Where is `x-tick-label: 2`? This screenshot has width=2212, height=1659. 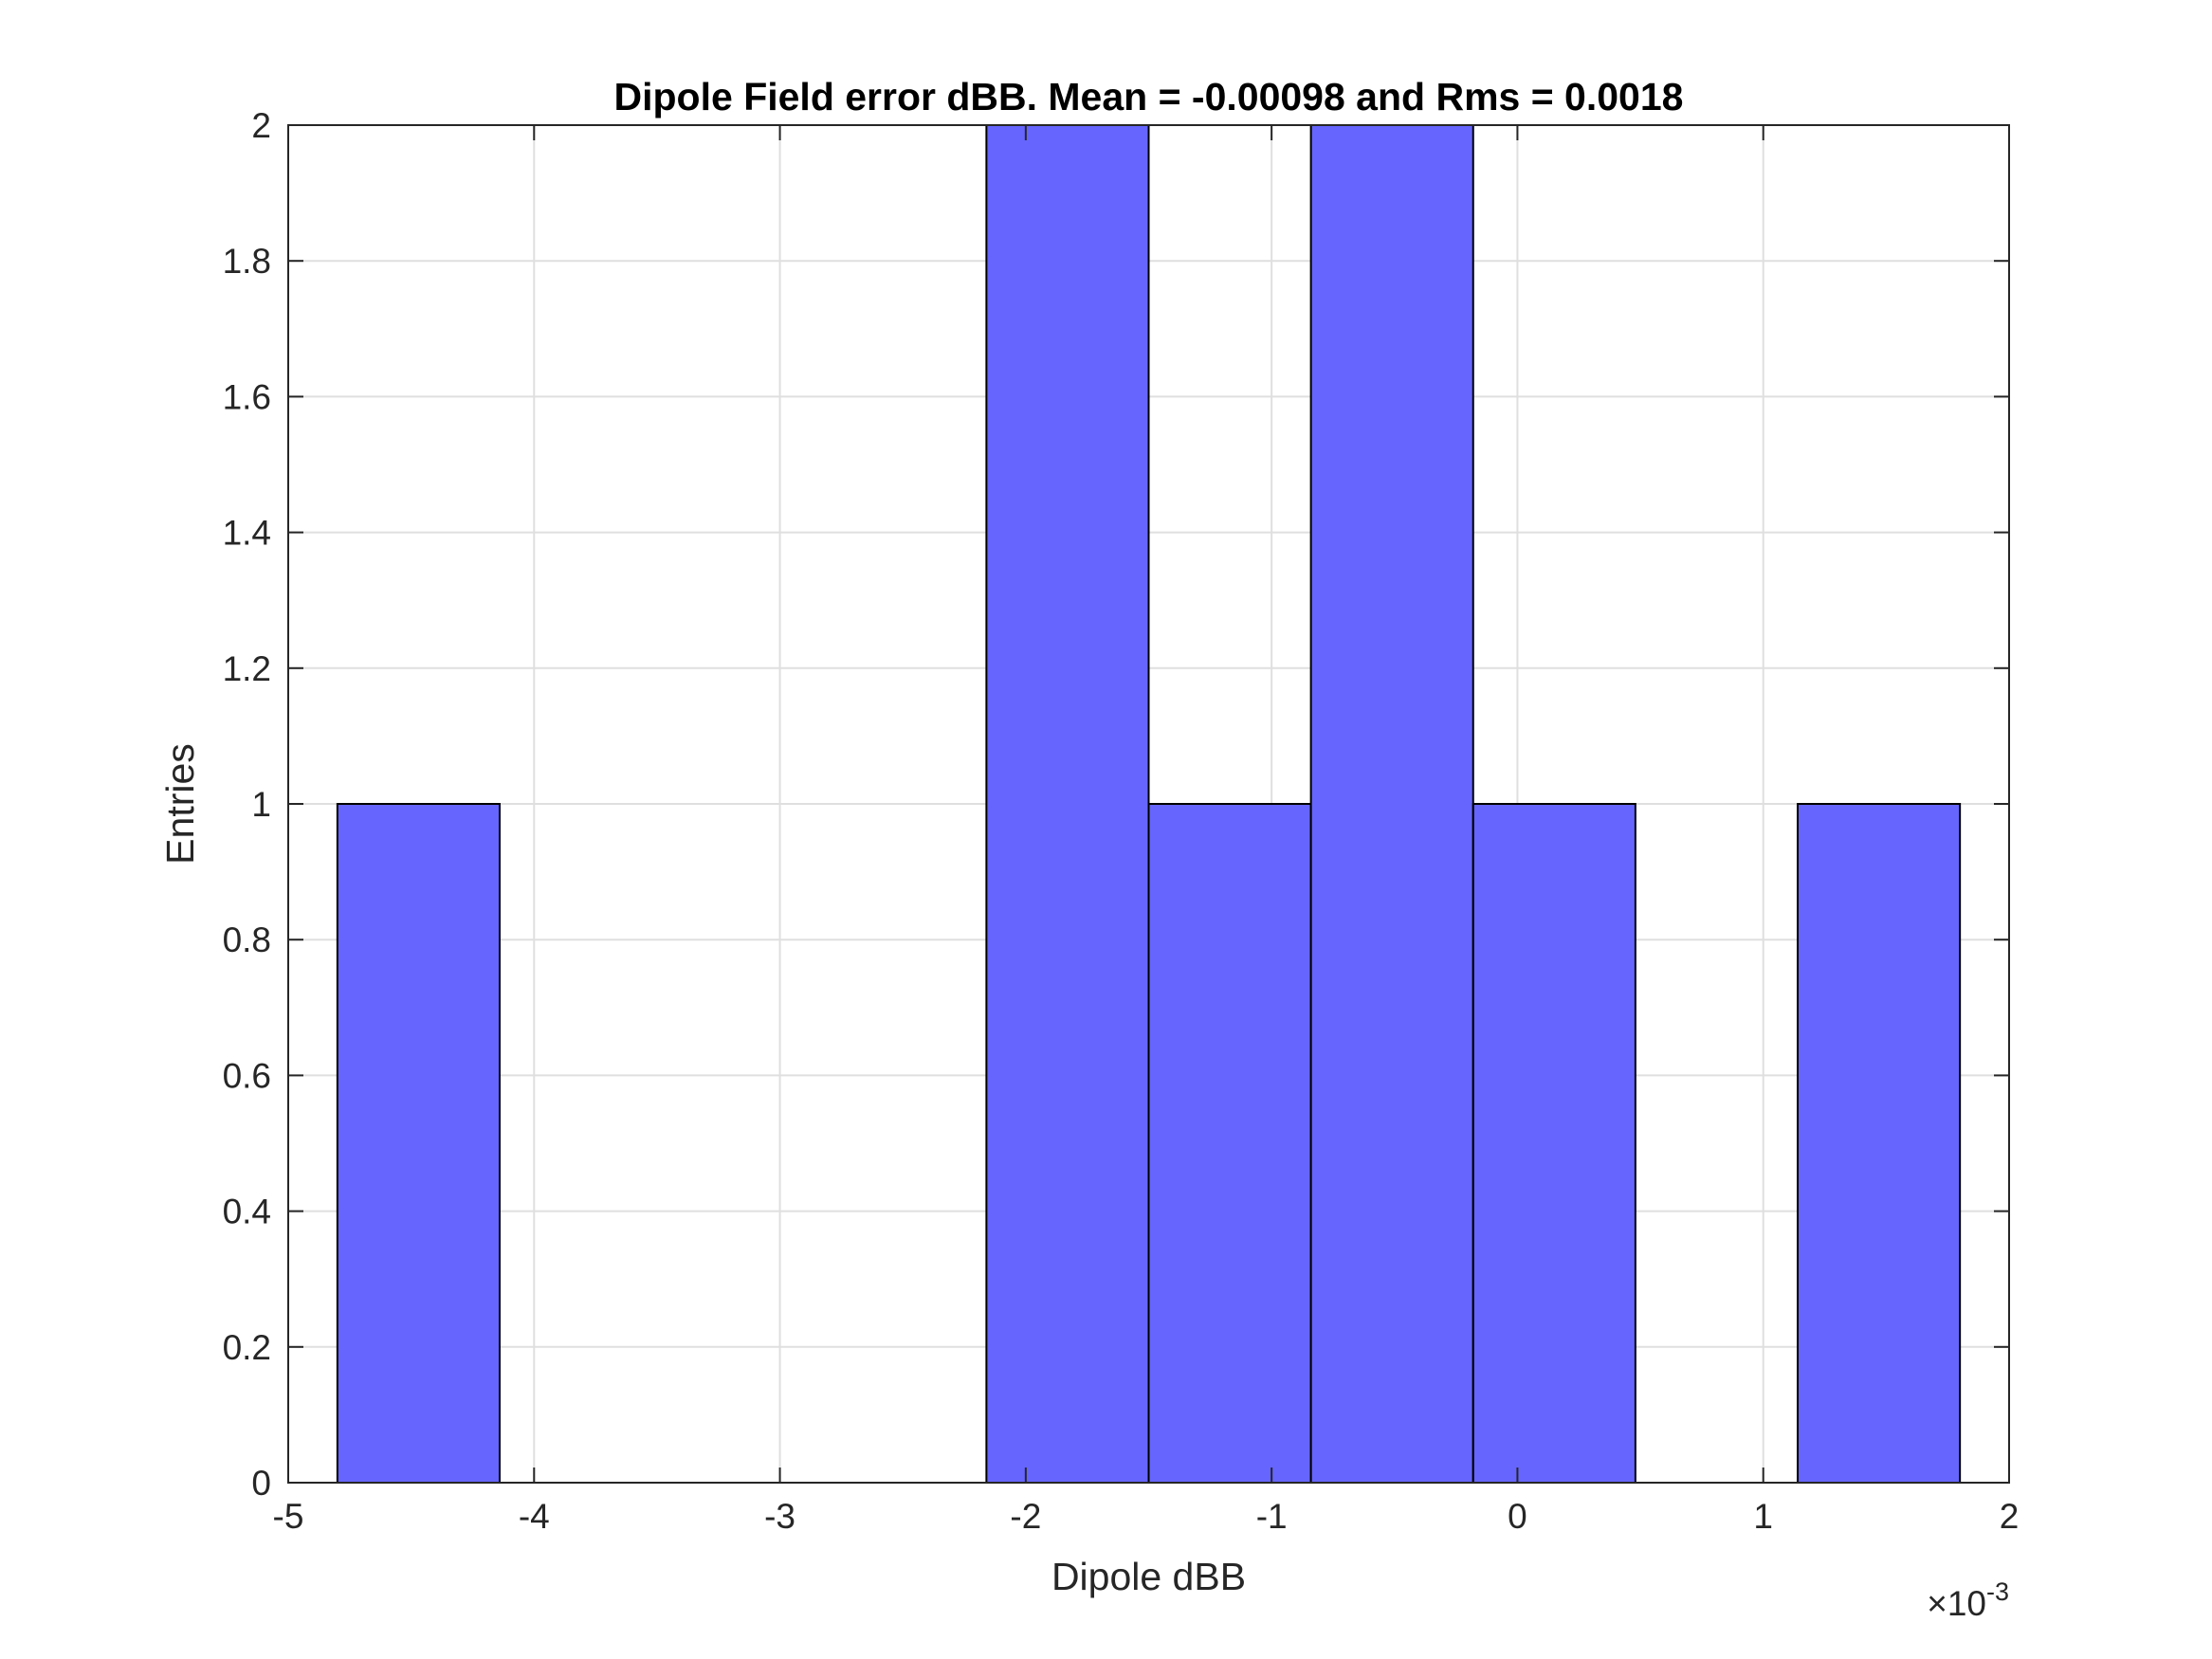
x-tick-label: 2 is located at coordinates (2010, 1516).